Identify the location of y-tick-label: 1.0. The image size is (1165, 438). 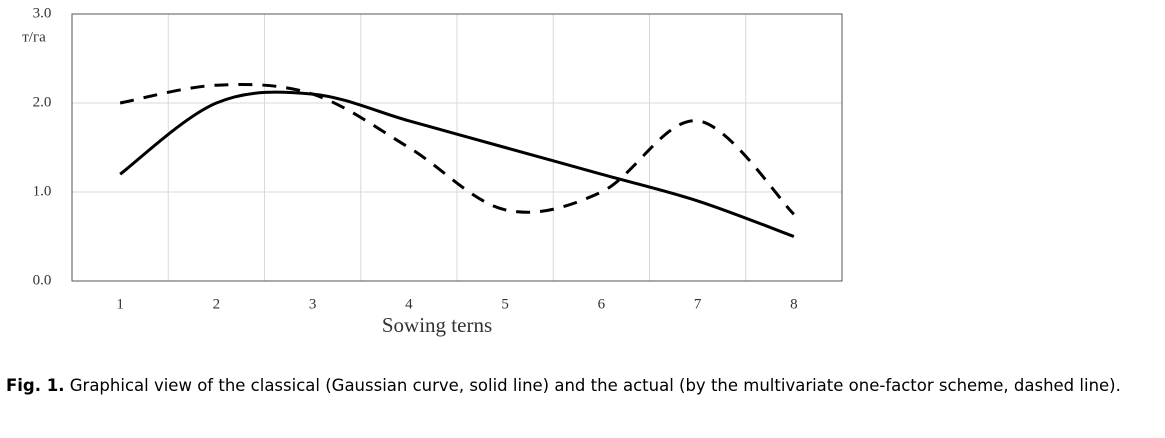
(42, 191).